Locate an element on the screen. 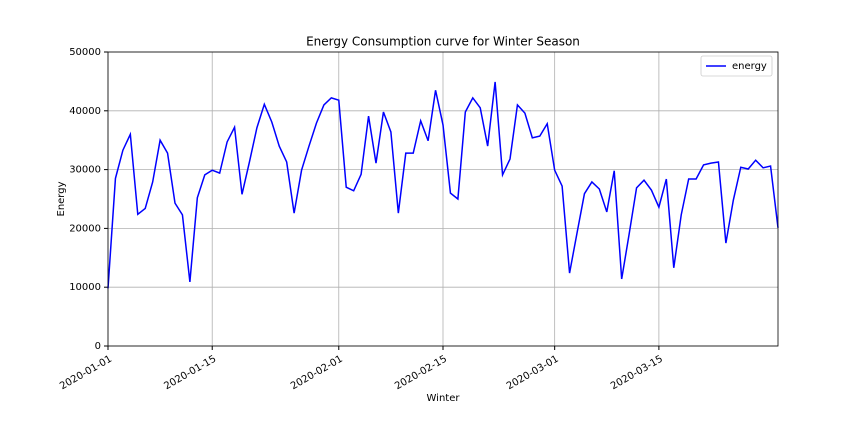 This screenshot has height=432, width=864. legend: energy is located at coordinates (736, 66).